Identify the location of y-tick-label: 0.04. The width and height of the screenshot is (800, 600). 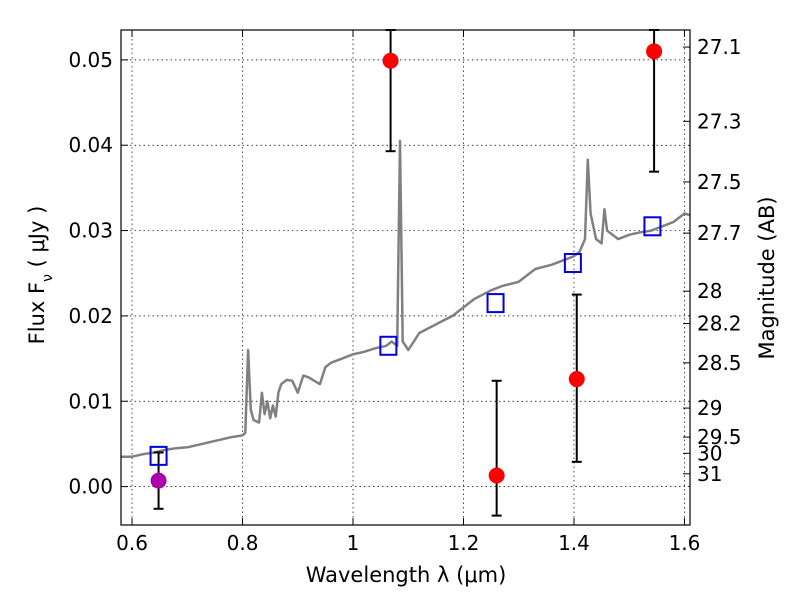
(90, 145).